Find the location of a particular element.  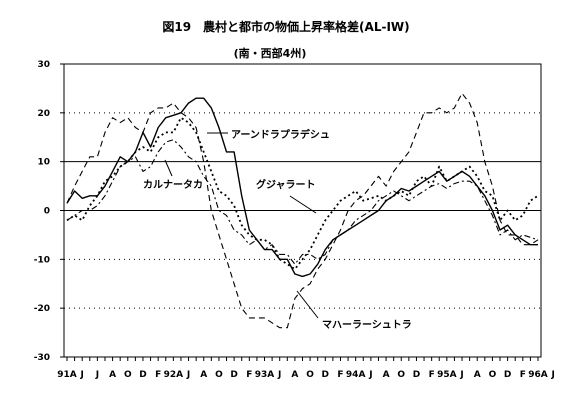

annotation-andhra-pradesh: アーンドラプラデシュ is located at coordinates (280, 134).